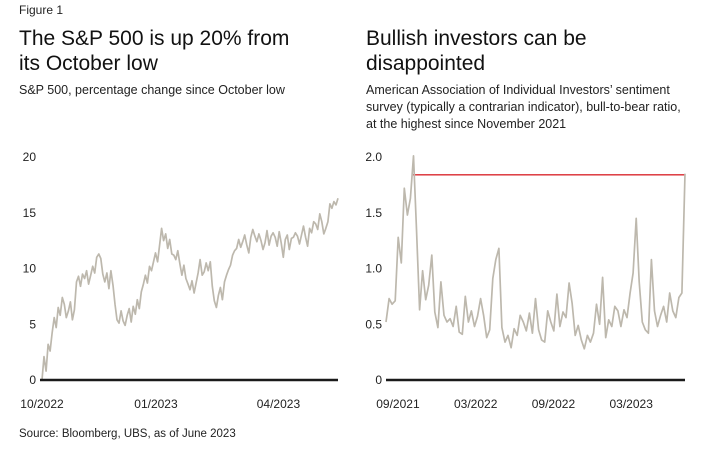  Describe the element at coordinates (466, 124) in the screenshot. I see `right-subtitle-line-3: at the highest since November 2021` at that location.